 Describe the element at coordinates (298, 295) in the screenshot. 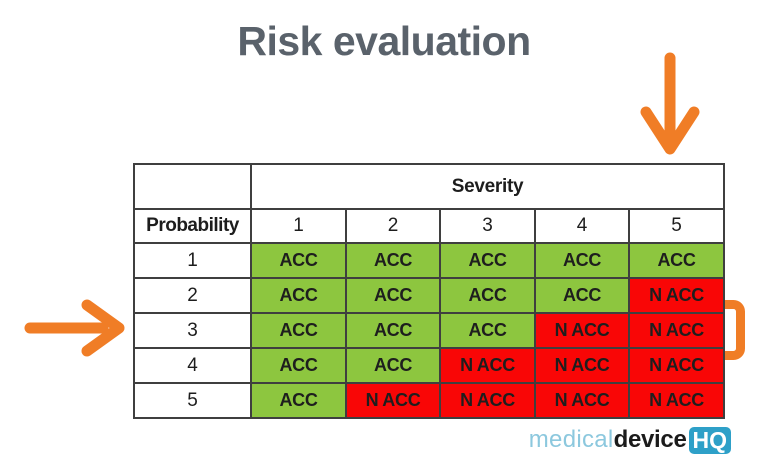

I see `matrix-cell-p2-s1: ACC` at that location.